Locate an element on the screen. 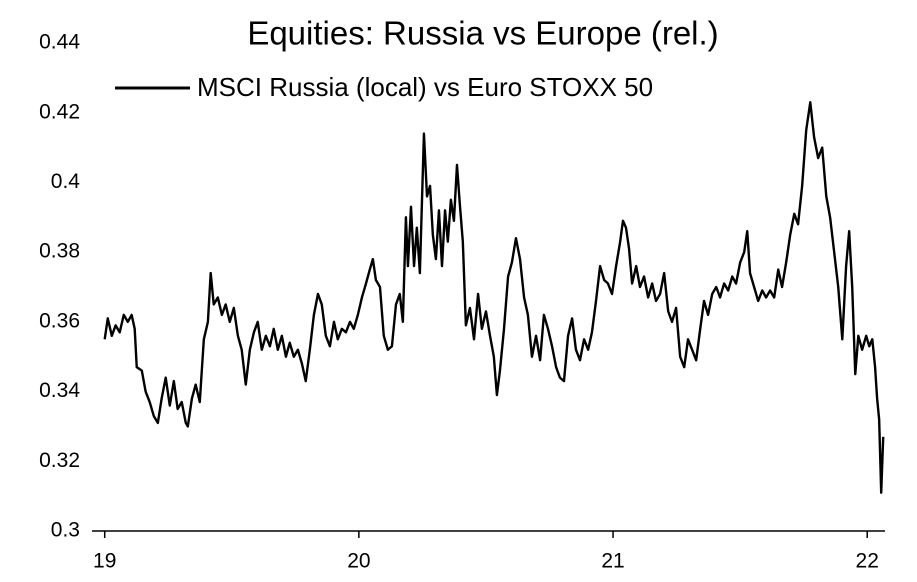 The width and height of the screenshot is (917, 582). x-tick-label: 20 is located at coordinates (358, 561).